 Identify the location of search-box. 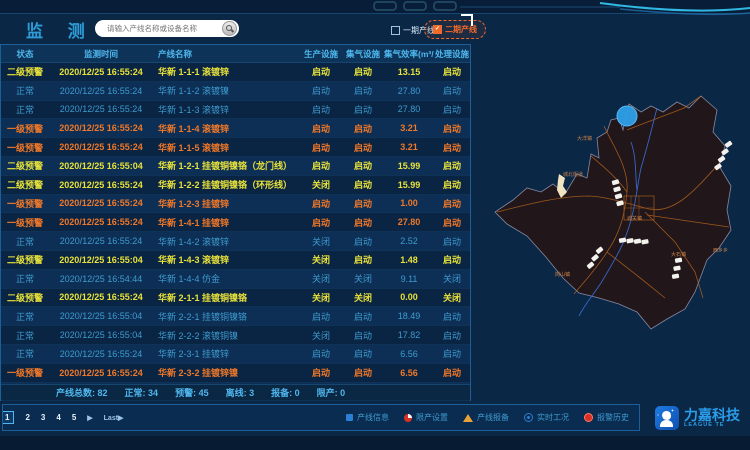
(167, 28).